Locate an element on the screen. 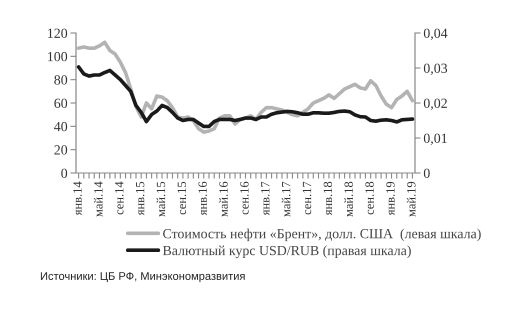  x-tick-label: янв.15 is located at coordinates (140, 199).